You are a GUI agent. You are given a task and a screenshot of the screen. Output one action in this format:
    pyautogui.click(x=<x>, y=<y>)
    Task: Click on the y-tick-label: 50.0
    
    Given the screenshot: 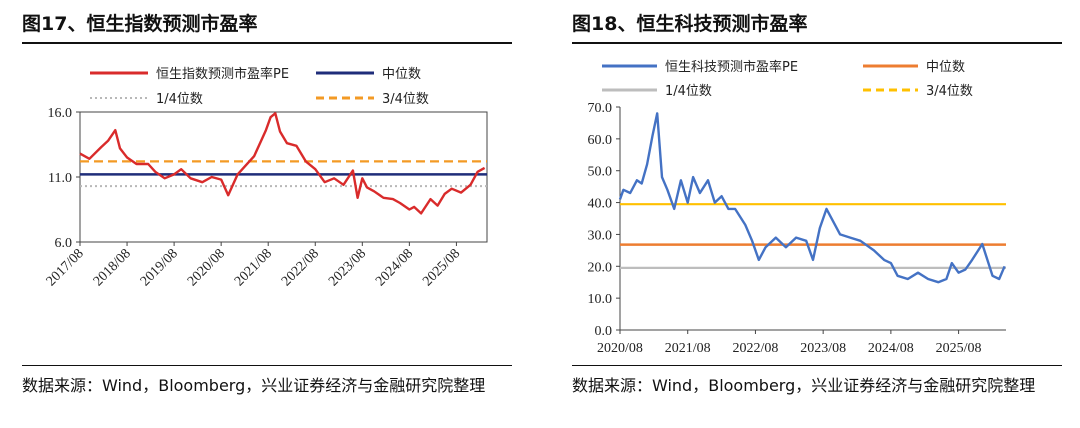 What is the action you would take?
    pyautogui.click(x=600, y=172)
    